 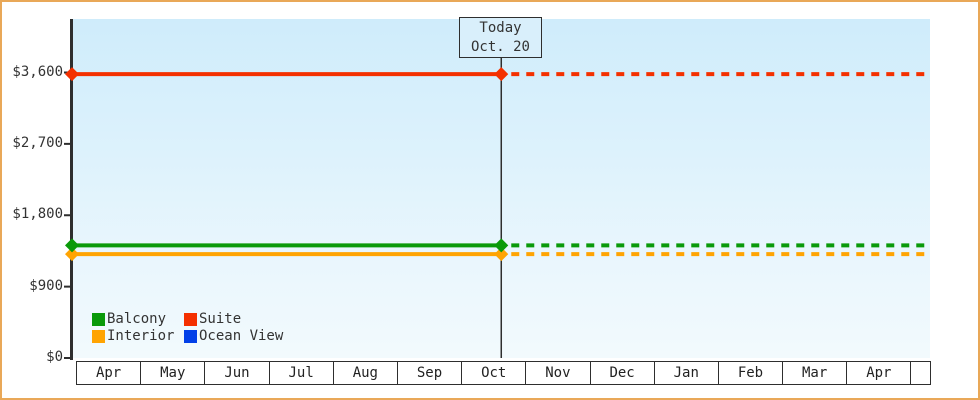 I want to click on today-label-line2: Oct. 20, so click(x=500, y=46).